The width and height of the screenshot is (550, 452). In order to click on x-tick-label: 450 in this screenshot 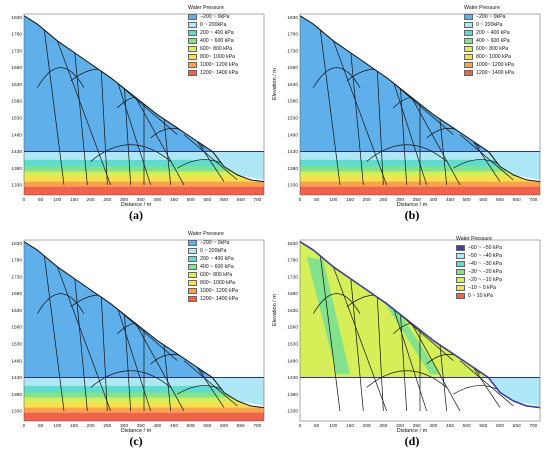, I will do `click(450, 200)`.